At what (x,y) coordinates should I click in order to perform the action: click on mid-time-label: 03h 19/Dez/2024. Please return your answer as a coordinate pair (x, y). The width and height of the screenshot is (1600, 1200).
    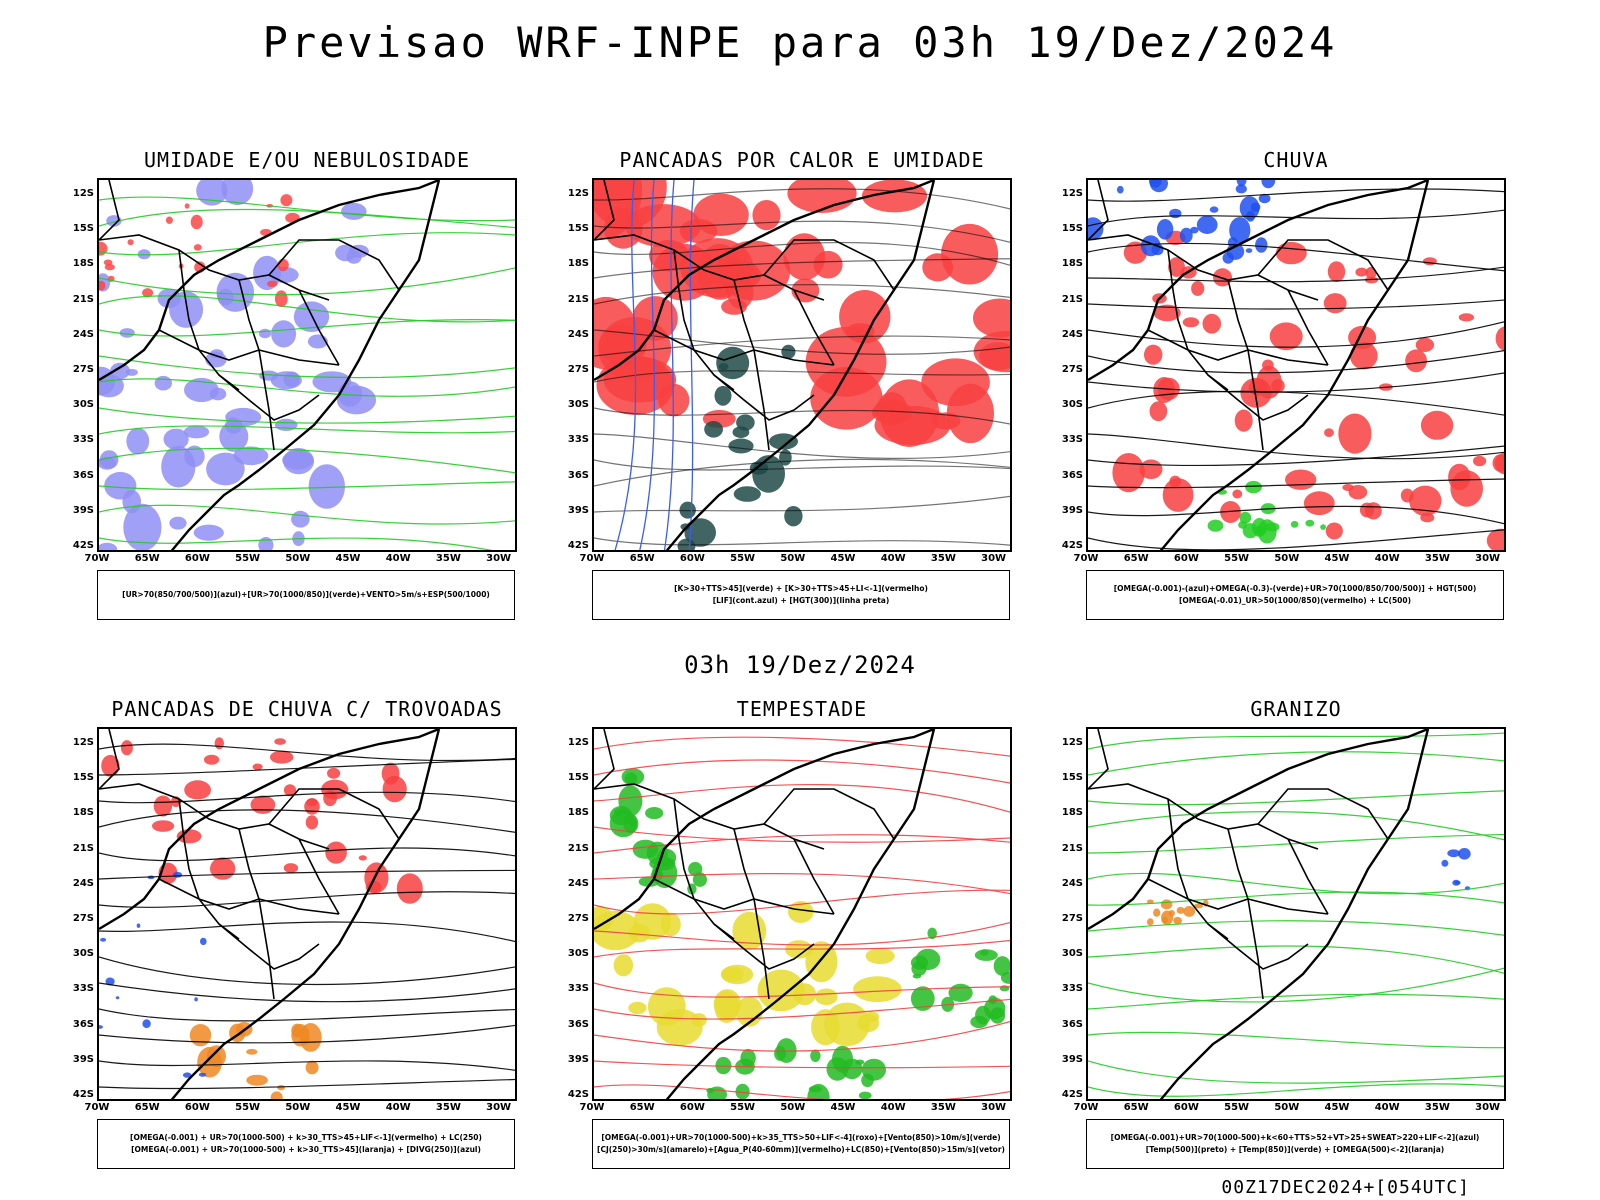
    Looking at the image, I should click on (800, 665).